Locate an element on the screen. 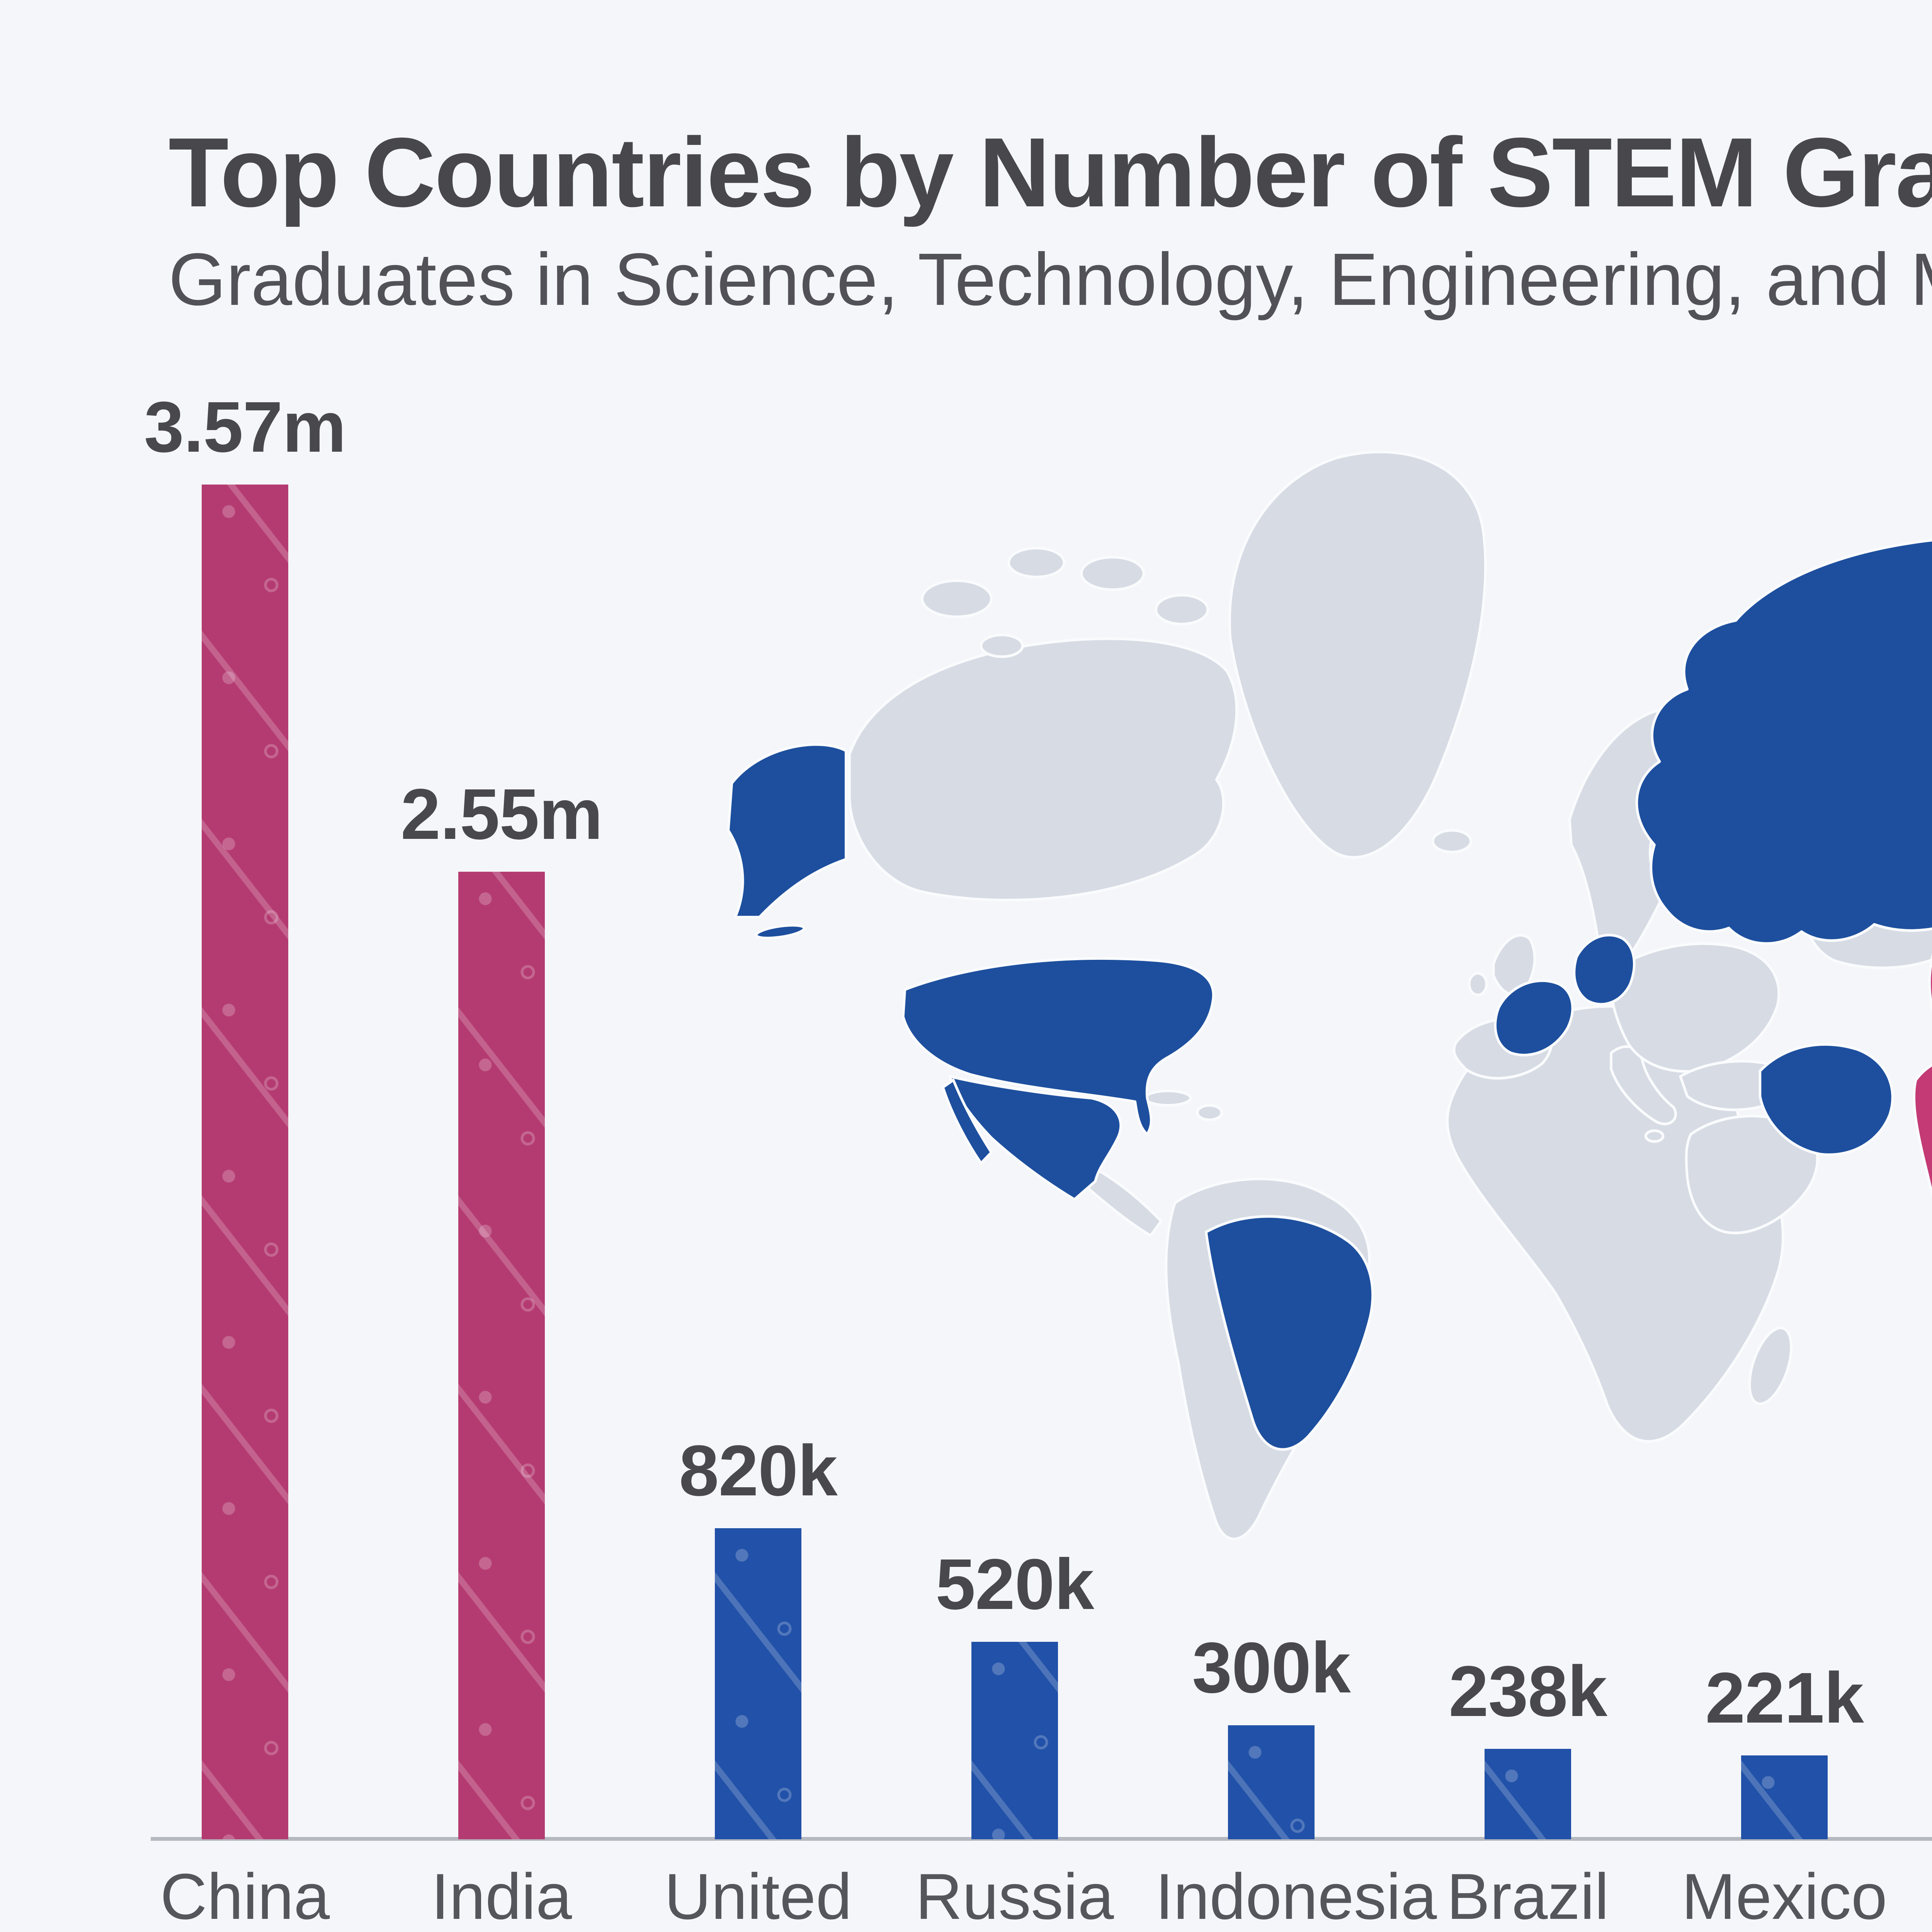  map-central-america is located at coordinates (1125, 1203).